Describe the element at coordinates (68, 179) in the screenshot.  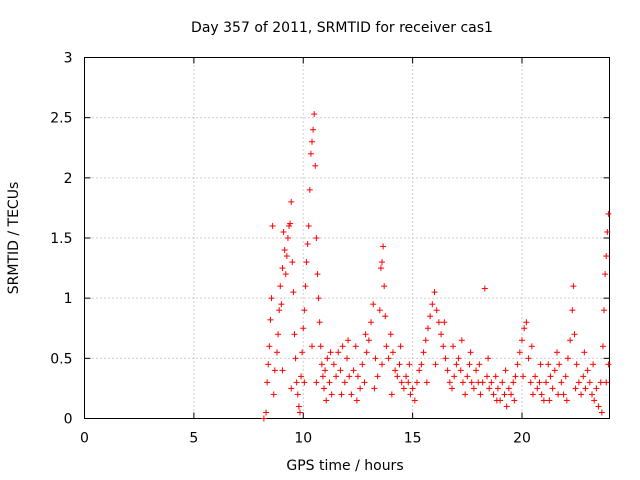
I see `y-tick-label: 2` at that location.